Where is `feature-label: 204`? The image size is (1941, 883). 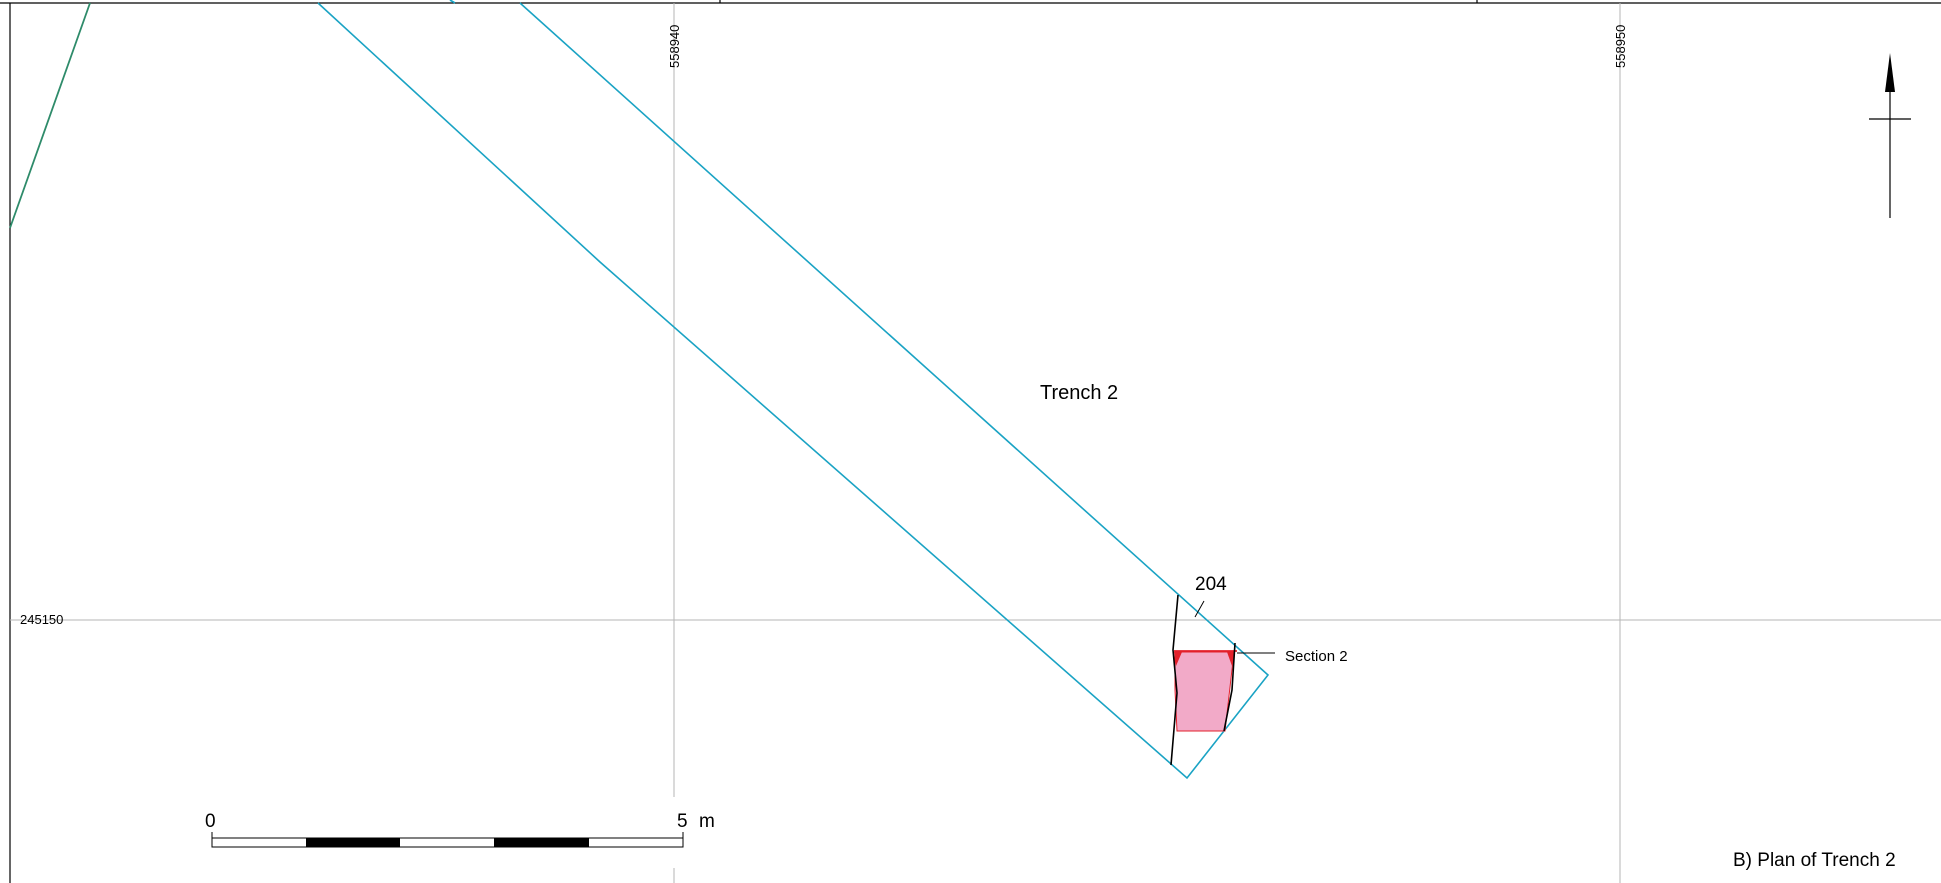 feature-label: 204 is located at coordinates (1211, 584).